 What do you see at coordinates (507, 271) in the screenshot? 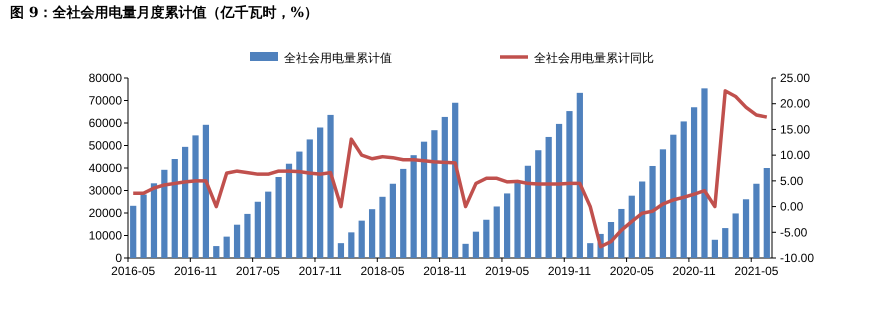
I see `x-tick-label: 2019-05` at bounding box center [507, 271].